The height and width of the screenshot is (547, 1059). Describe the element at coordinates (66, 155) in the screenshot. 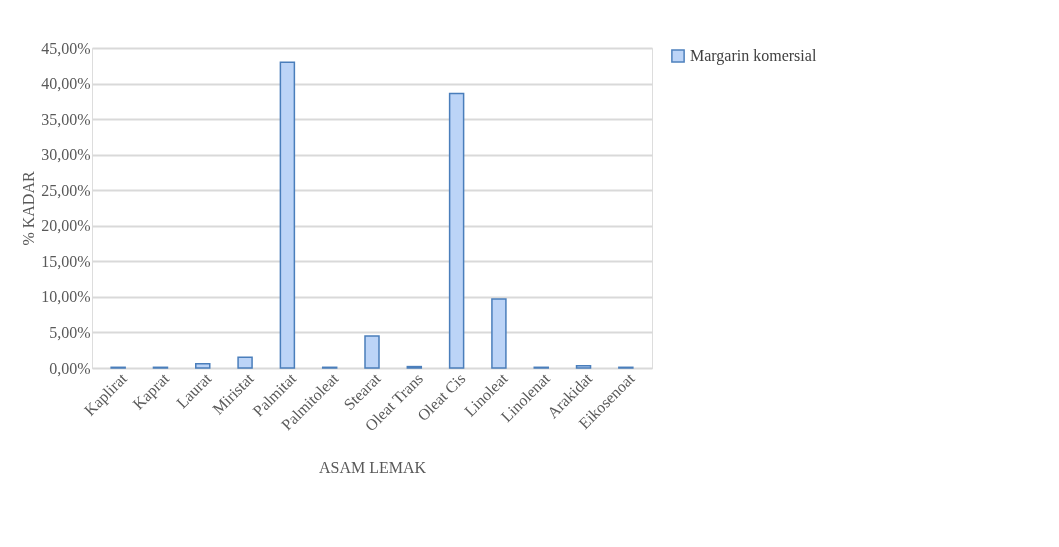

I see `y-tick-label: 30,00%` at that location.